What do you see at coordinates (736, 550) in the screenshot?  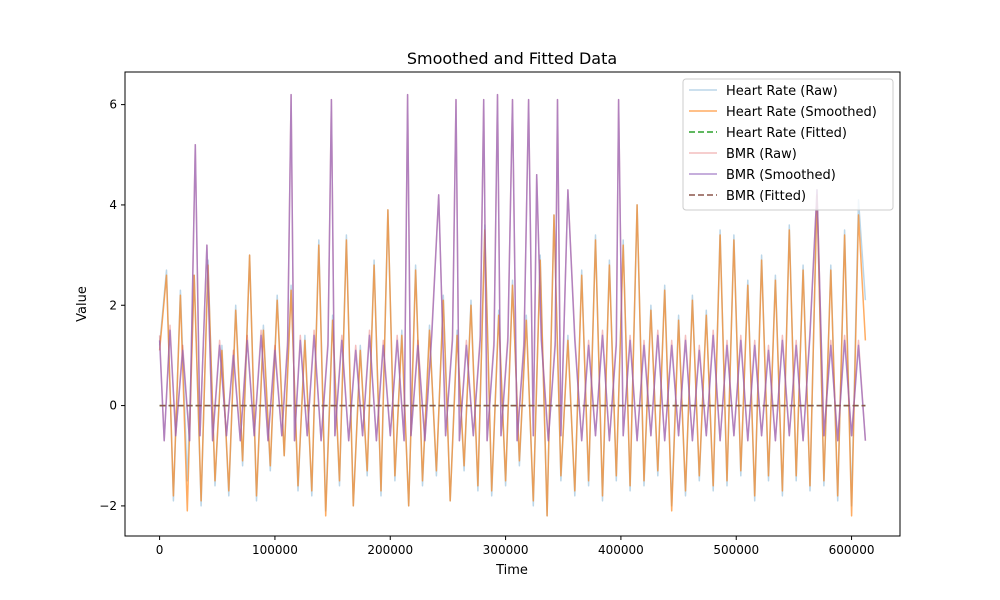 I see `x-tick-label: 500000` at bounding box center [736, 550].